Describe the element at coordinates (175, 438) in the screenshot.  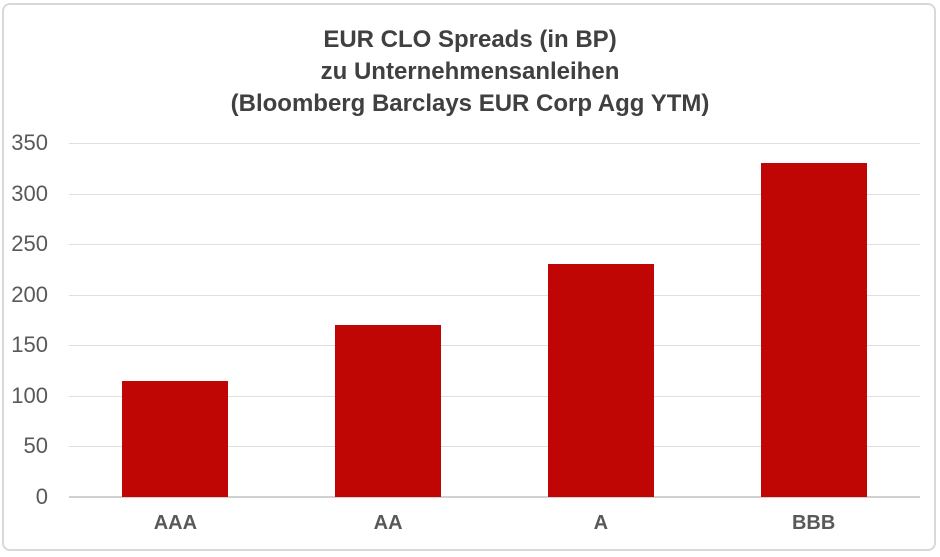
I see `bar-aaa` at that location.